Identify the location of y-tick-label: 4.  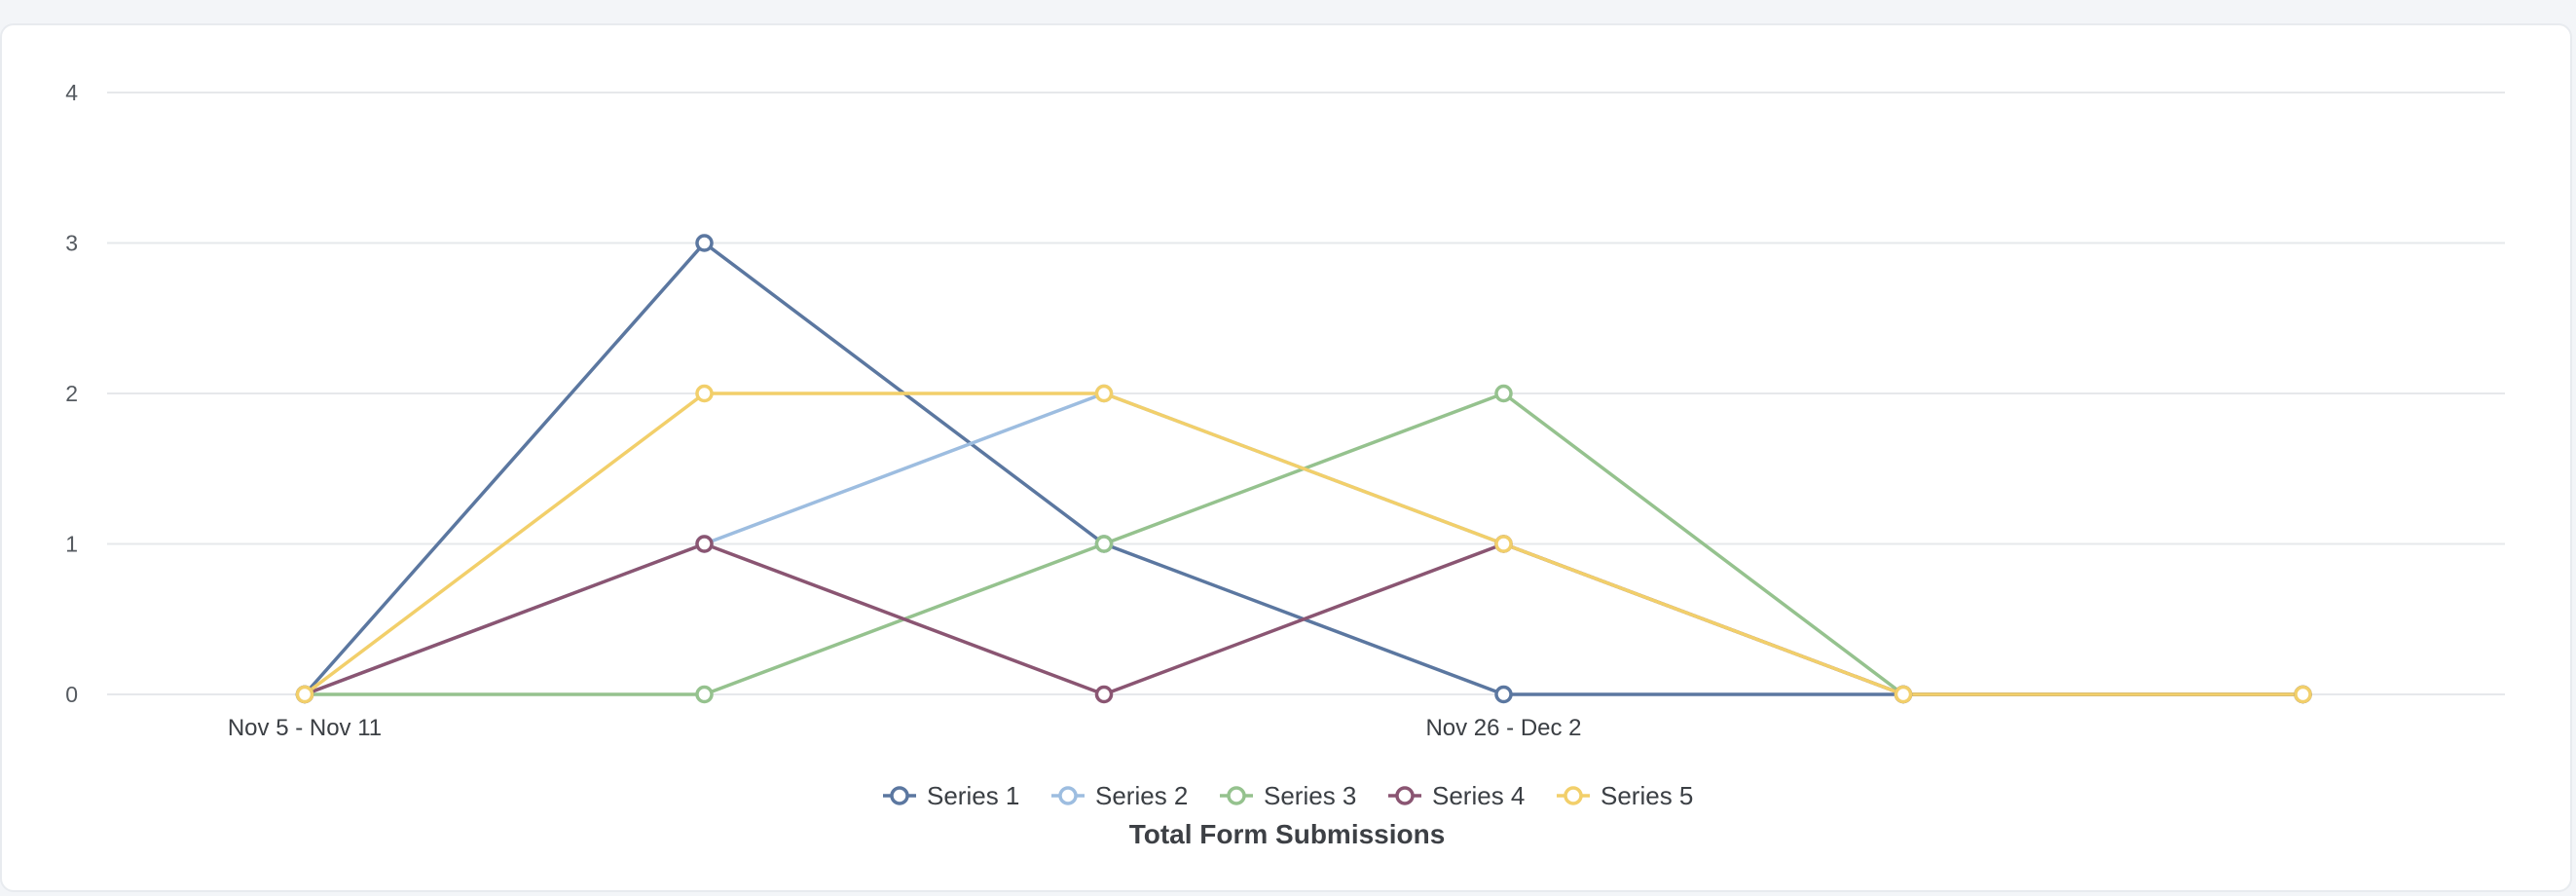
(71, 92).